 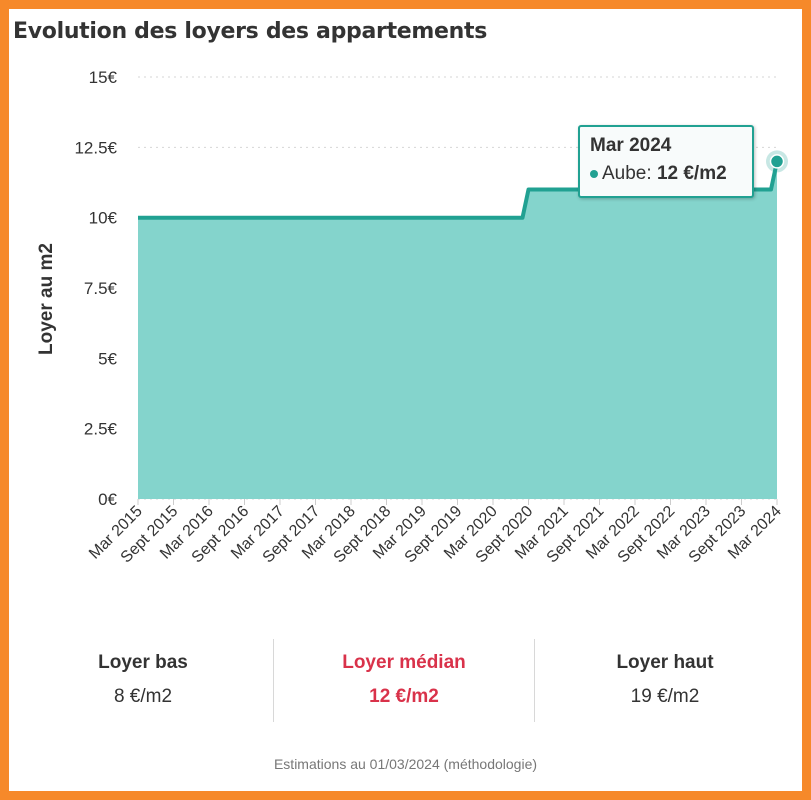 What do you see at coordinates (404, 696) in the screenshot?
I see `stat-value: 12 €/m2` at bounding box center [404, 696].